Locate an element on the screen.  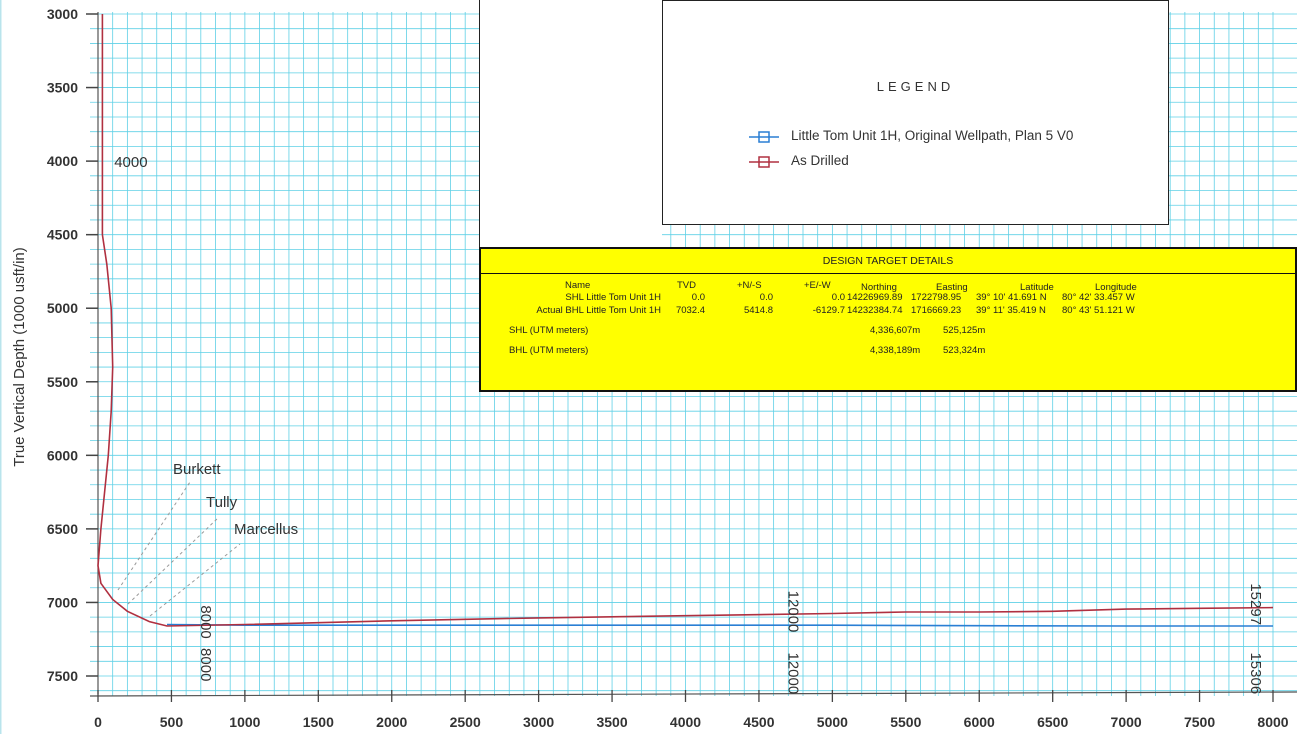
x-tick-label: 4000 is located at coordinates (685, 722).